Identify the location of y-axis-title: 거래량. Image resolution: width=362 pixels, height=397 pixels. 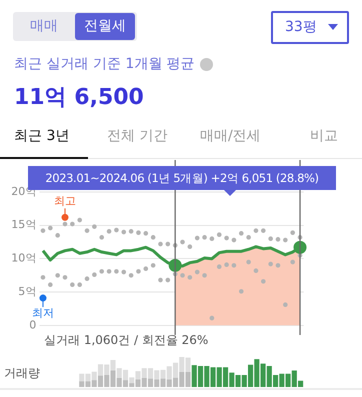
(22, 373).